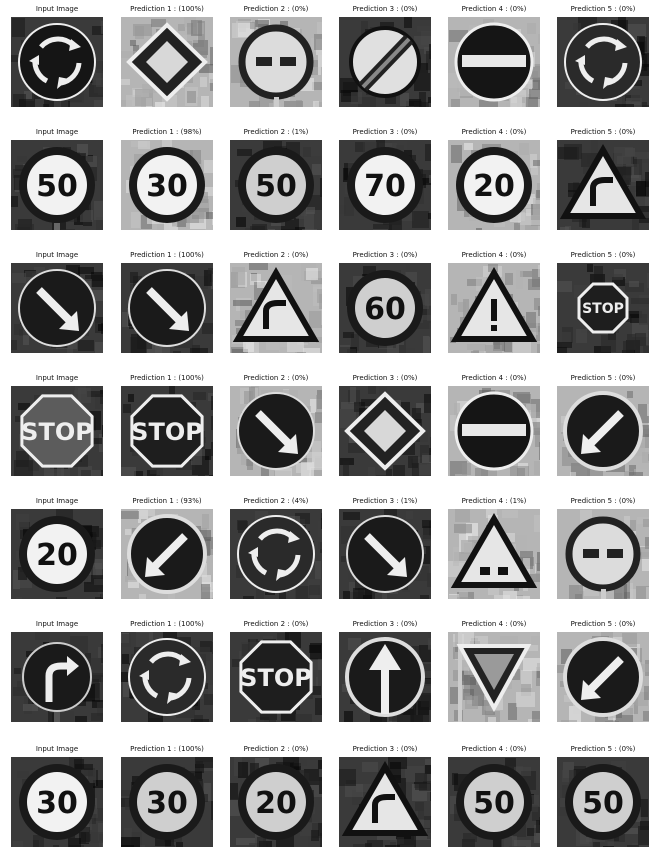 The image size is (661, 856). What do you see at coordinates (385, 501) in the screenshot?
I see `prediction-title: Prediction 3 : (1%)` at bounding box center [385, 501].